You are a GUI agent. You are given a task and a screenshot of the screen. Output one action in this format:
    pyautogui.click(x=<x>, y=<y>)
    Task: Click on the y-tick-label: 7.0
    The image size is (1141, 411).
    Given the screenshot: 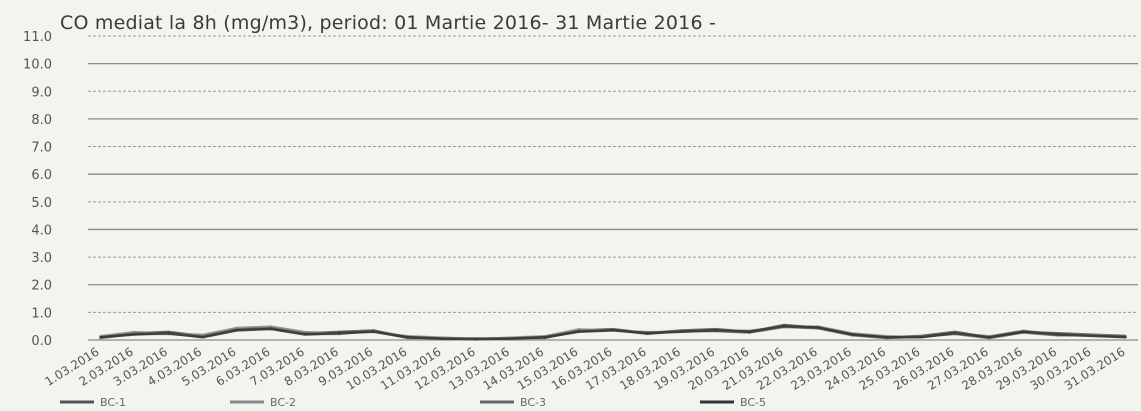 What is the action you would take?
    pyautogui.click(x=41, y=148)
    